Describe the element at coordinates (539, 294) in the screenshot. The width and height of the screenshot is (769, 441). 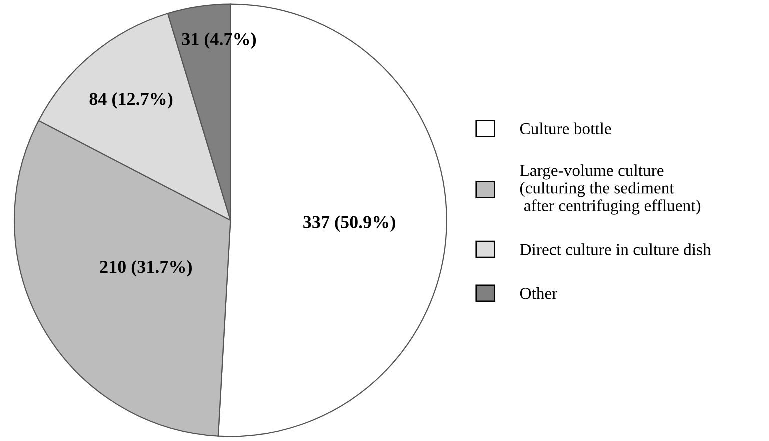
I see `legend-label: Other` at that location.